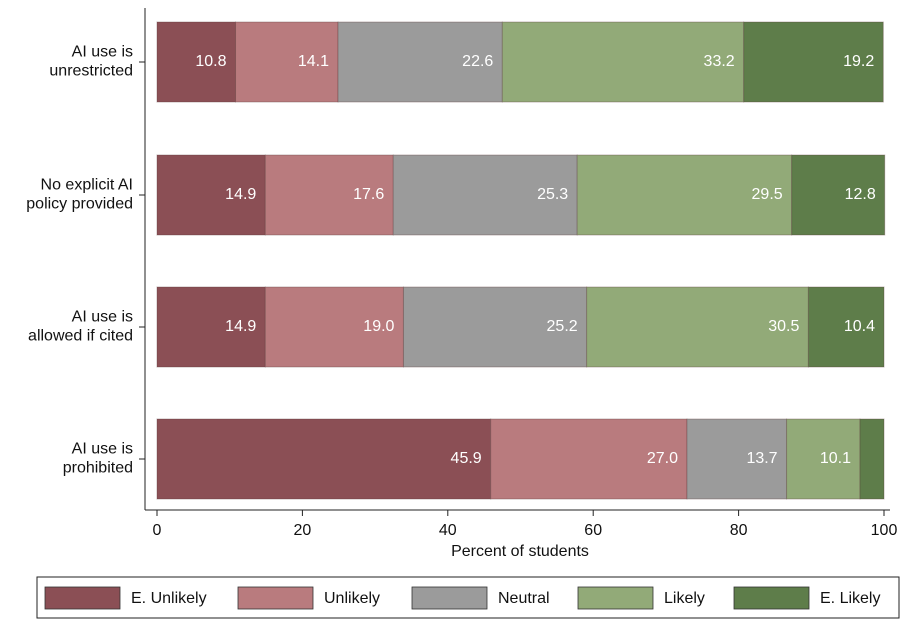  I want to click on legend-label: Neutral, so click(524, 598).